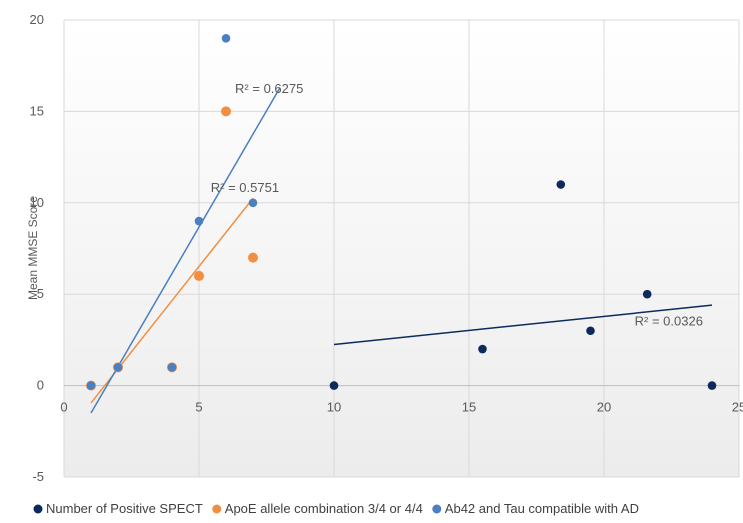 The height and width of the screenshot is (523, 743). What do you see at coordinates (469, 407) in the screenshot?
I see `x-tick-label: 15` at bounding box center [469, 407].